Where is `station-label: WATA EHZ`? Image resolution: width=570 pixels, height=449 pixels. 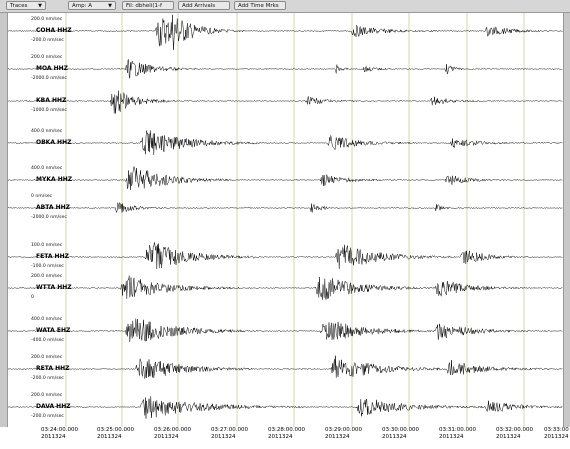
station-label: WATA EHZ is located at coordinates (53, 330).